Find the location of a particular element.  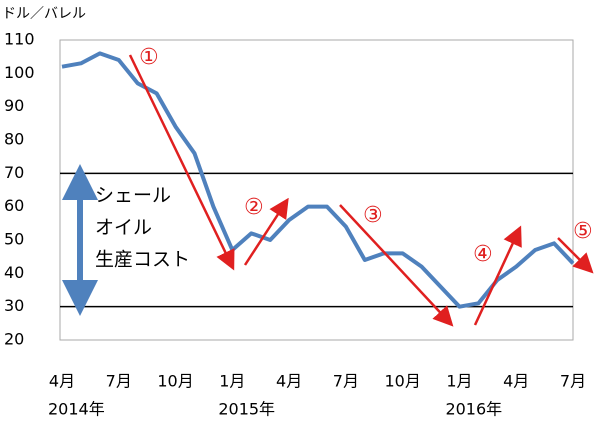

y-tick-label: 100 is located at coordinates (19, 72).